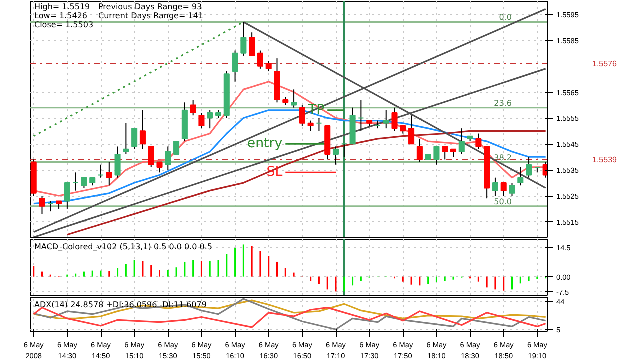 The height and width of the screenshot is (363, 625). What do you see at coordinates (123, 247) in the screenshot?
I see `chart-title: MACD_Colored_v102 (5,13,1) 0.5 0.0 0.0 0.5` at bounding box center [123, 247].